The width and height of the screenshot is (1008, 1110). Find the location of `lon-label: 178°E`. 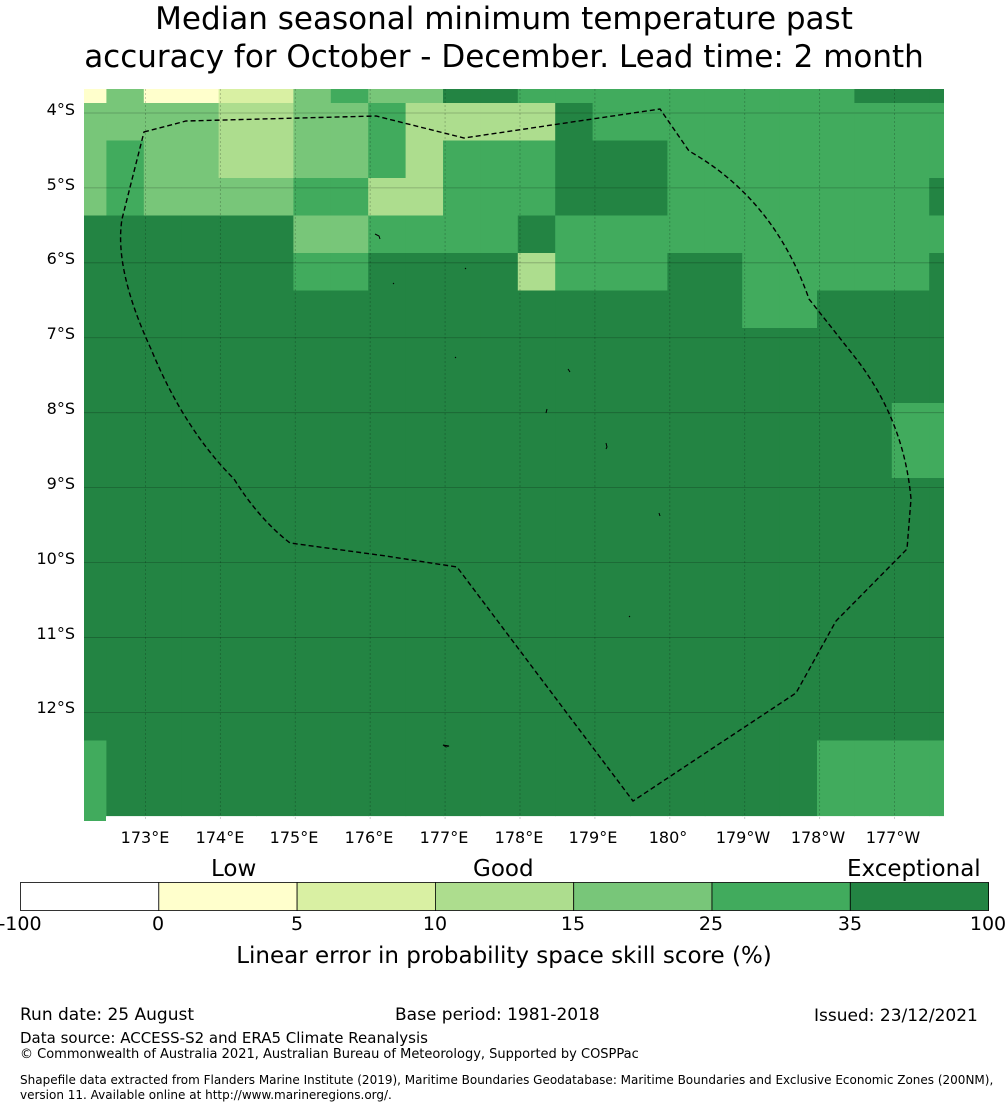

lon-label: 178°E is located at coordinates (519, 837).